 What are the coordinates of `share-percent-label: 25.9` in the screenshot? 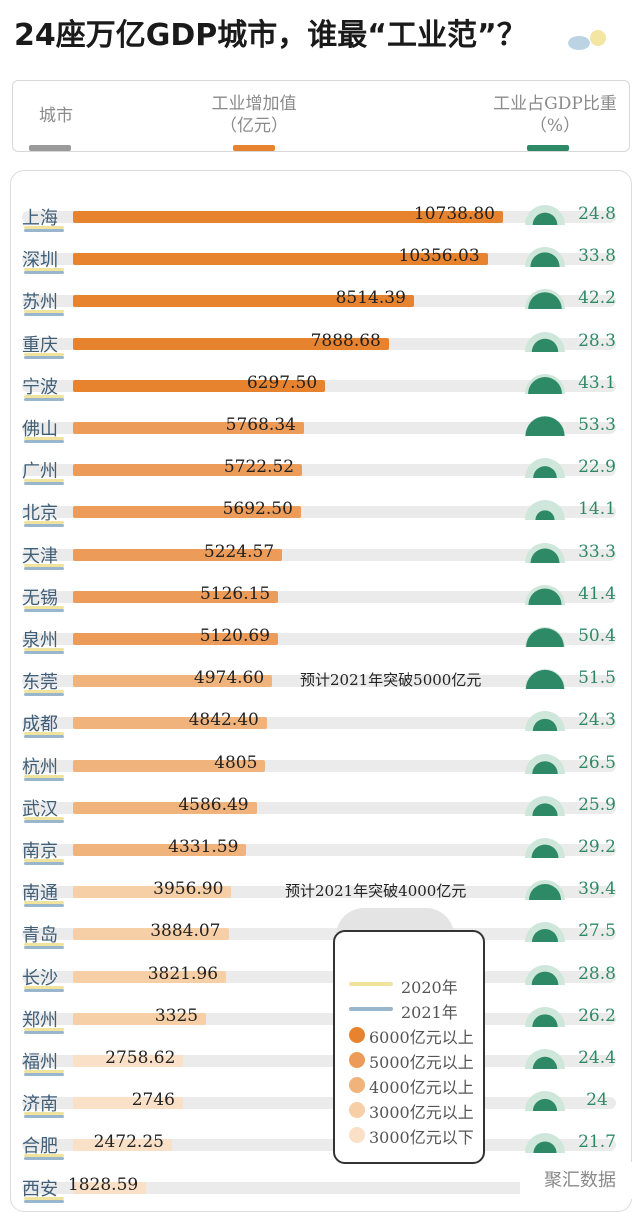 It's located at (597, 804).